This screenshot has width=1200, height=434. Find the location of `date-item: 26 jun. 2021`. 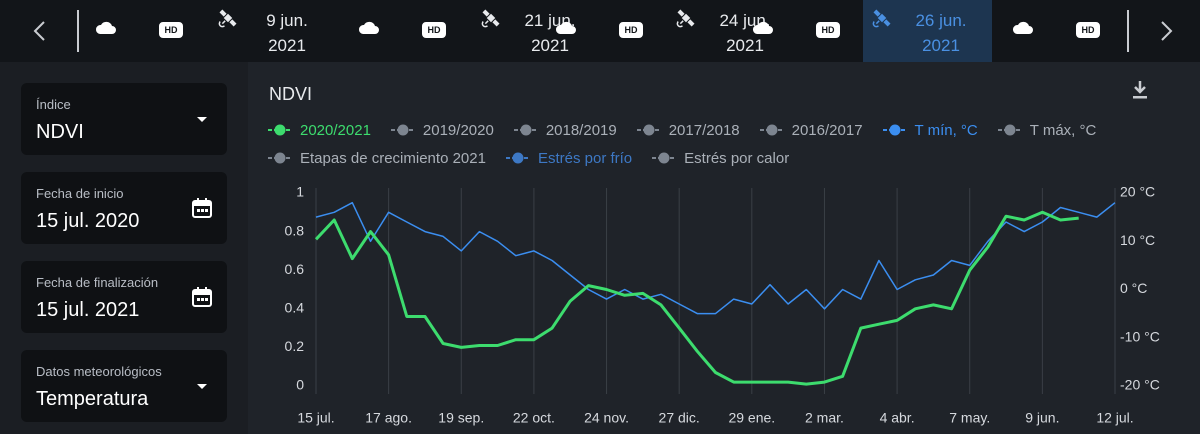

date-item: 26 jun. 2021 is located at coordinates (941, 33).